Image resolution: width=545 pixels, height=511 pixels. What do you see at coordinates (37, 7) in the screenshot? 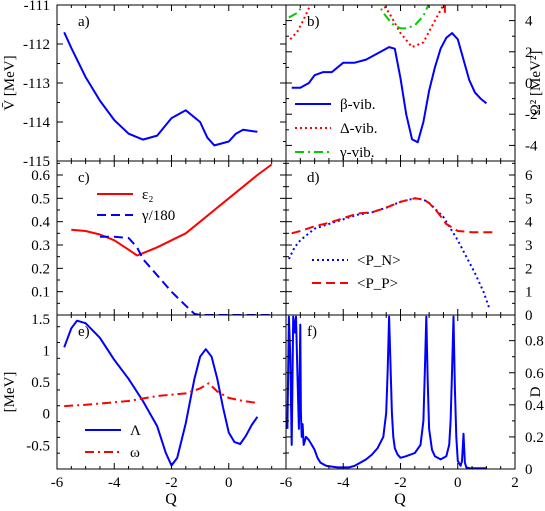
I see `y-tick-label: -111` at bounding box center [37, 7].